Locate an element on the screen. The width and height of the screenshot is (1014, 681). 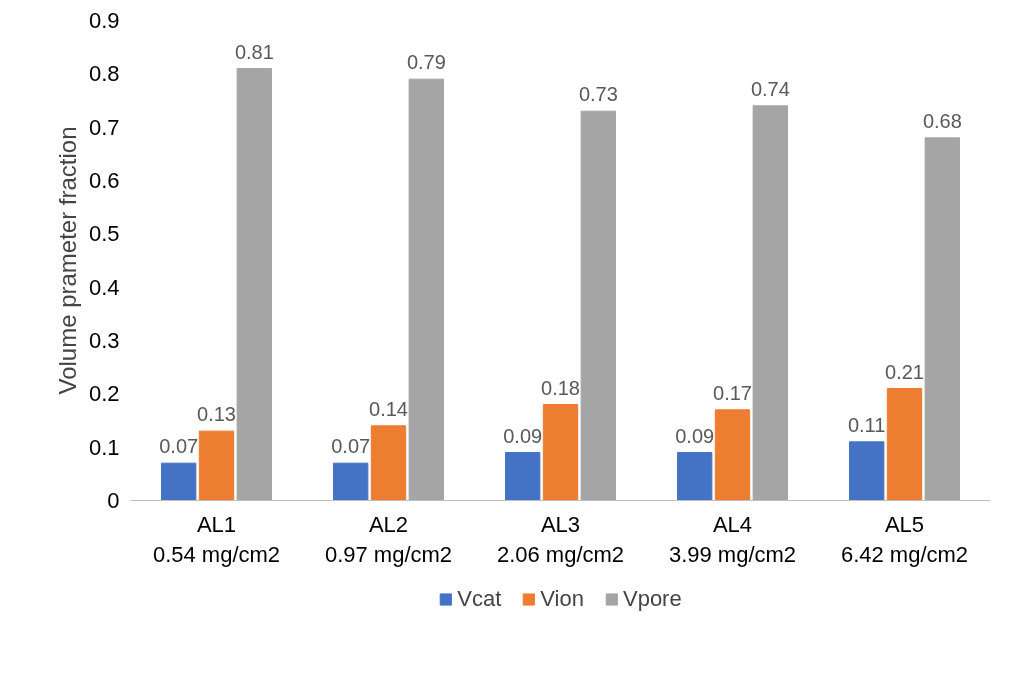
y-tick-label: 0.7 is located at coordinates (104, 127).